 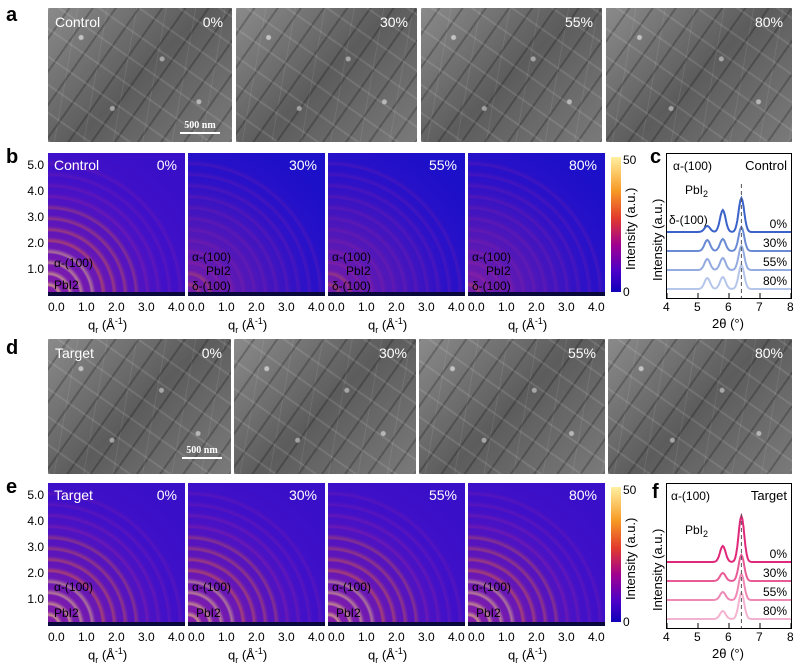 I want to click on sem-image-target-30: 30%, so click(x=325, y=406).